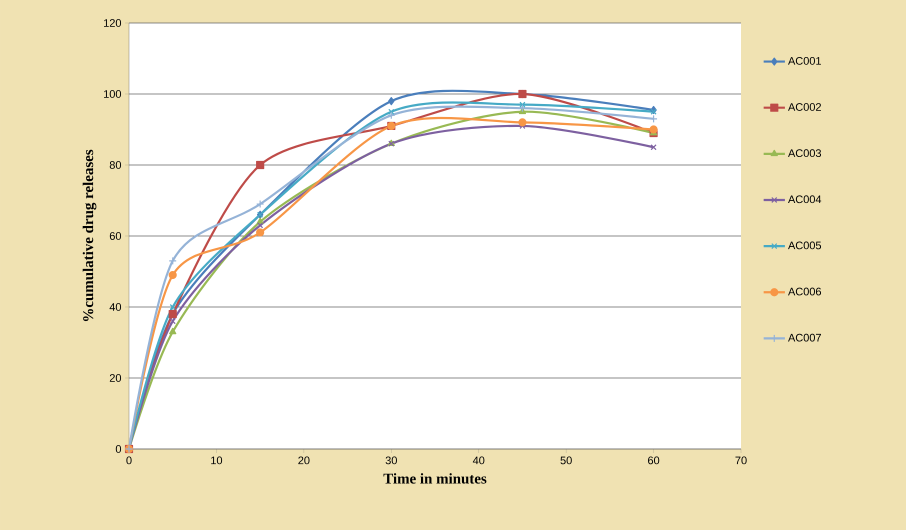 The height and width of the screenshot is (530, 906). Describe the element at coordinates (805, 199) in the screenshot. I see `legend-label: AC004` at that location.